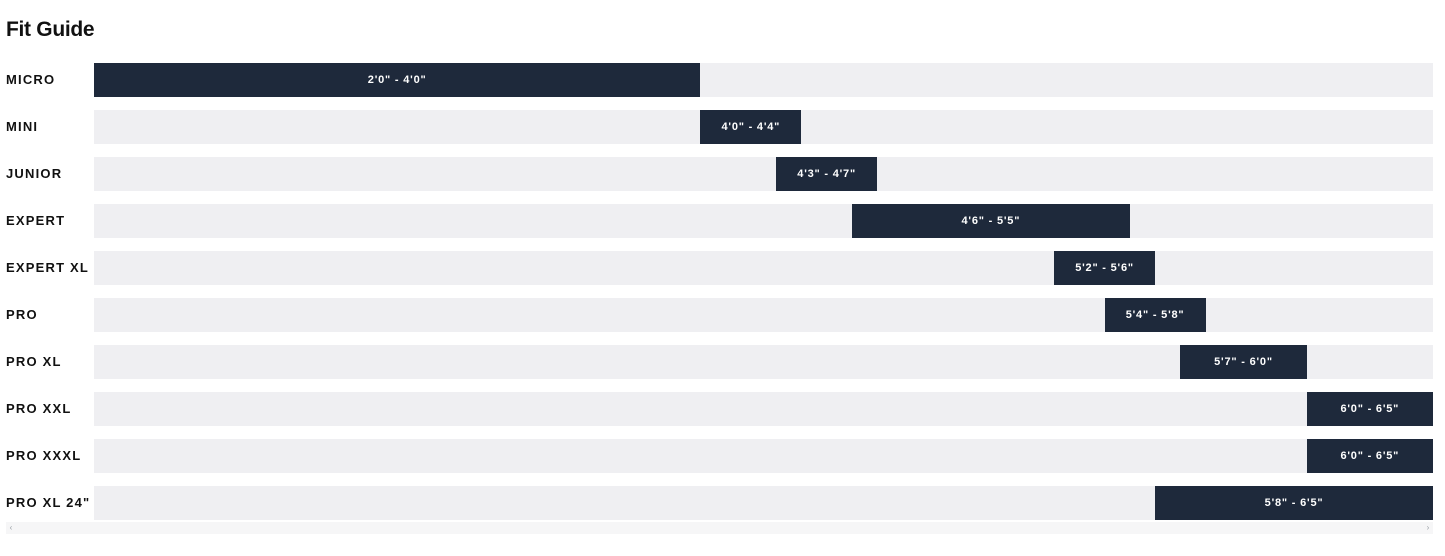 The image size is (1445, 556). What do you see at coordinates (48, 267) in the screenshot?
I see `size-label: EXPERT XL` at bounding box center [48, 267].